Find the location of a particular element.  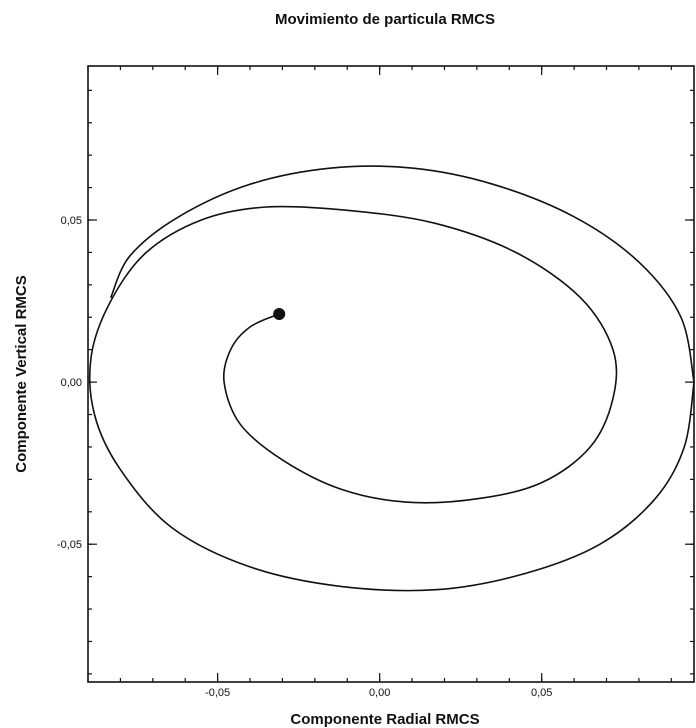

chart-title: Movimiento de particula RMCS is located at coordinates (385, 19).